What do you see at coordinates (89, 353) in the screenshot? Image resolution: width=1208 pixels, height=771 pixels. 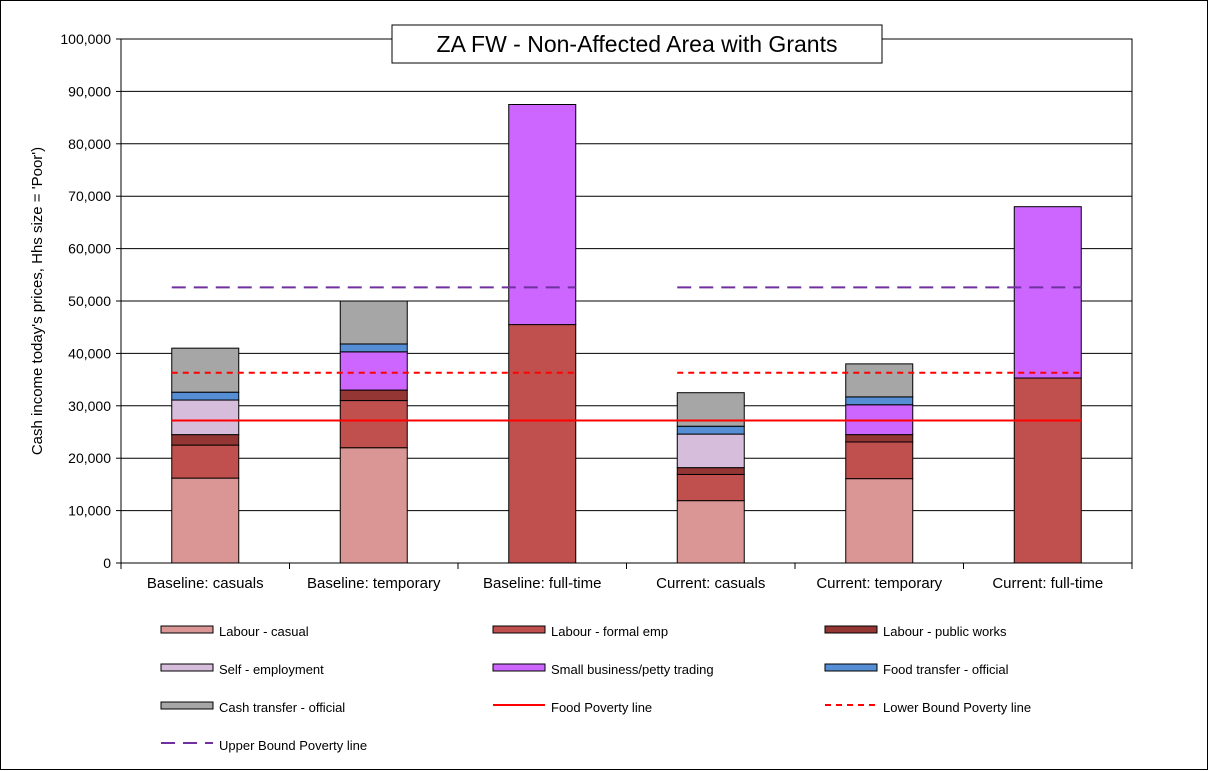 I see `y-tick-label: 40,000` at bounding box center [89, 353].